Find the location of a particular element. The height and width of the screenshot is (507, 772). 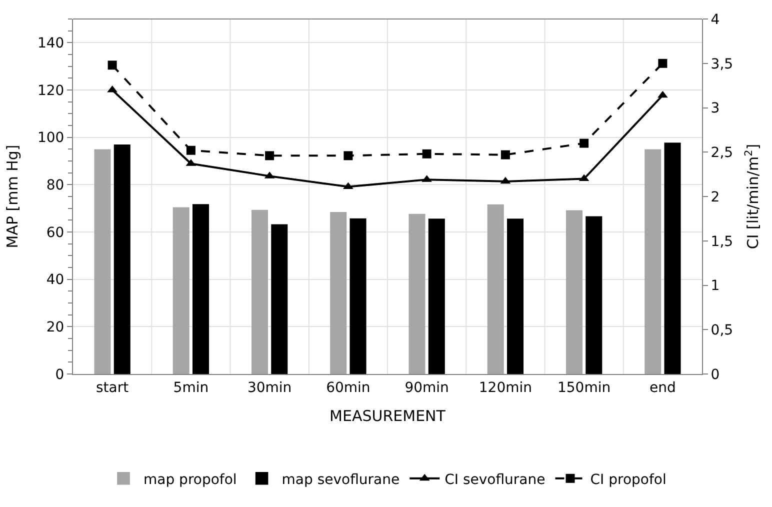

x-axis-title: MEASUREMENT is located at coordinates (388, 415).